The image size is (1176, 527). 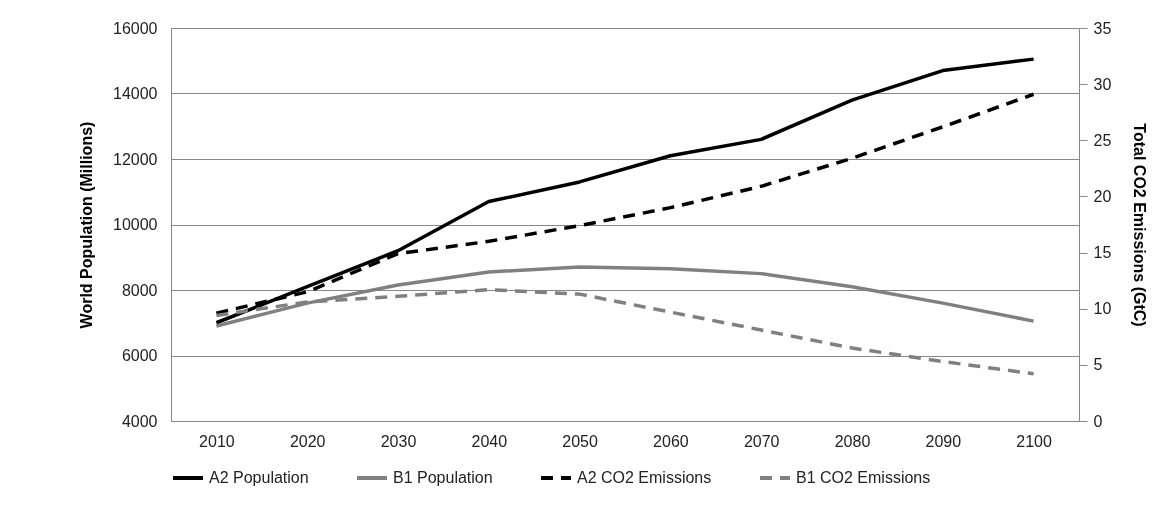 What do you see at coordinates (443, 477) in the screenshot?
I see `legend-label: B1 Population` at bounding box center [443, 477].